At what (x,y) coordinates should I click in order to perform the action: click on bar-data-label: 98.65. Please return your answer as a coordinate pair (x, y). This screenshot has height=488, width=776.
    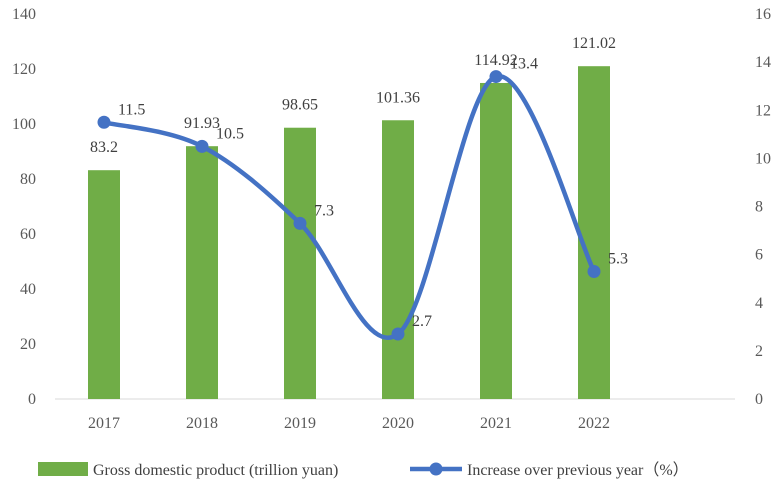
    Looking at the image, I should click on (300, 105).